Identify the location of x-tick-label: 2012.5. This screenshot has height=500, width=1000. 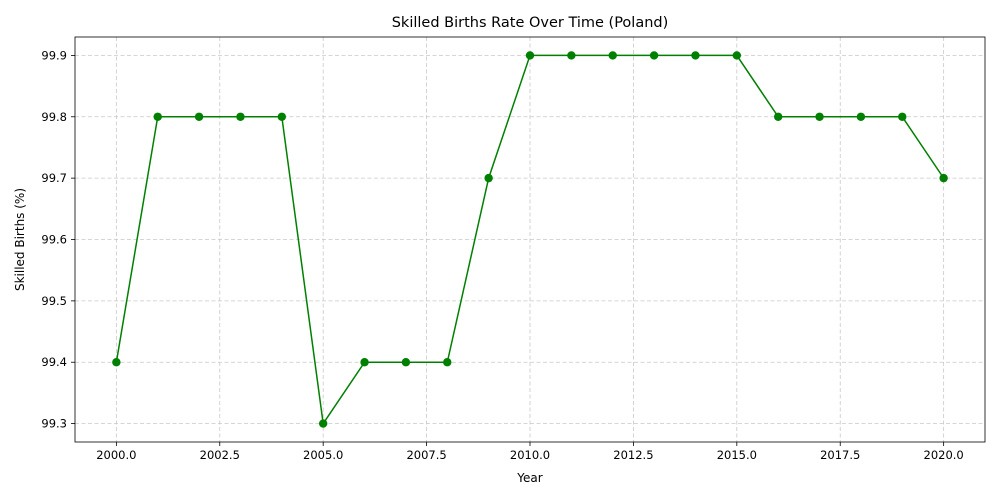
(633, 455).